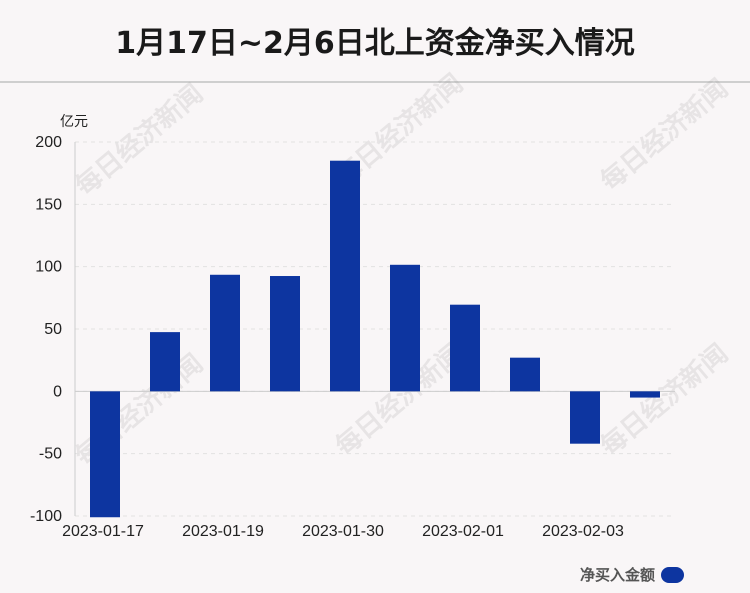  Describe the element at coordinates (57, 391) in the screenshot. I see `y-tick-label: 0` at that location.